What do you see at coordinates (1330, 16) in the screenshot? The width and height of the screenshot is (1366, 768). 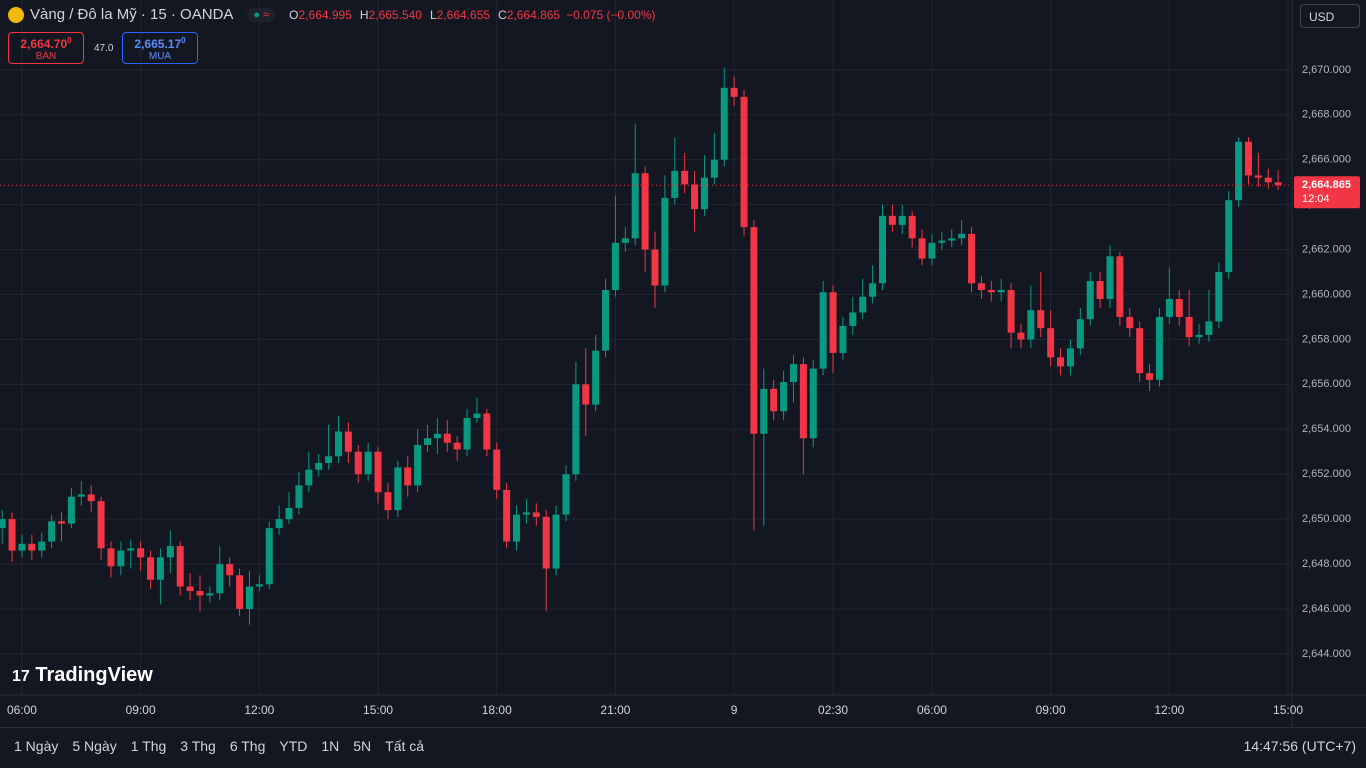 I see `currency-select: USD` at bounding box center [1330, 16].